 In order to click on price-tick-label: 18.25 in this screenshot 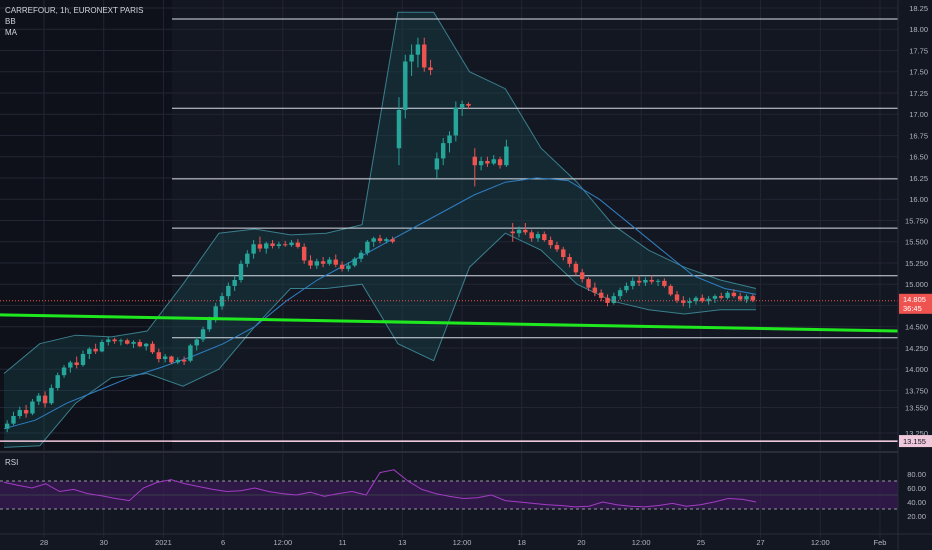, I will do `click(918, 8)`.